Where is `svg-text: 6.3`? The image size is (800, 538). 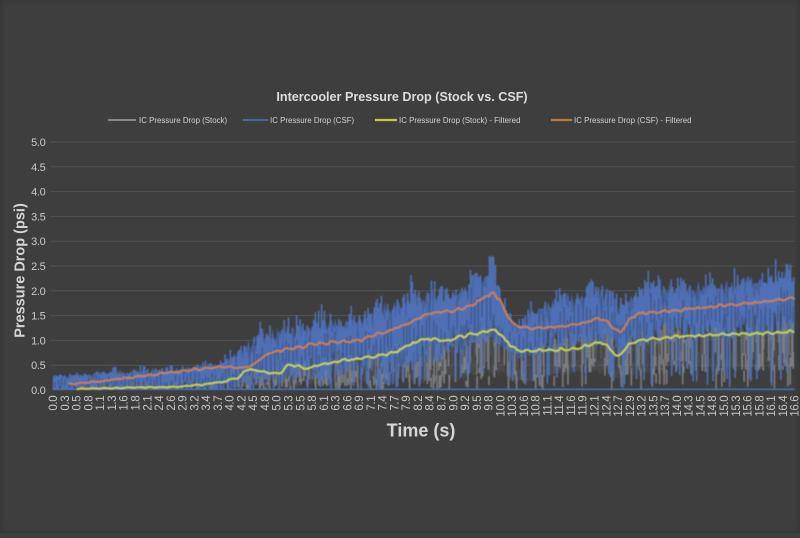 svg-text: 6.3 is located at coordinates (337, 403).